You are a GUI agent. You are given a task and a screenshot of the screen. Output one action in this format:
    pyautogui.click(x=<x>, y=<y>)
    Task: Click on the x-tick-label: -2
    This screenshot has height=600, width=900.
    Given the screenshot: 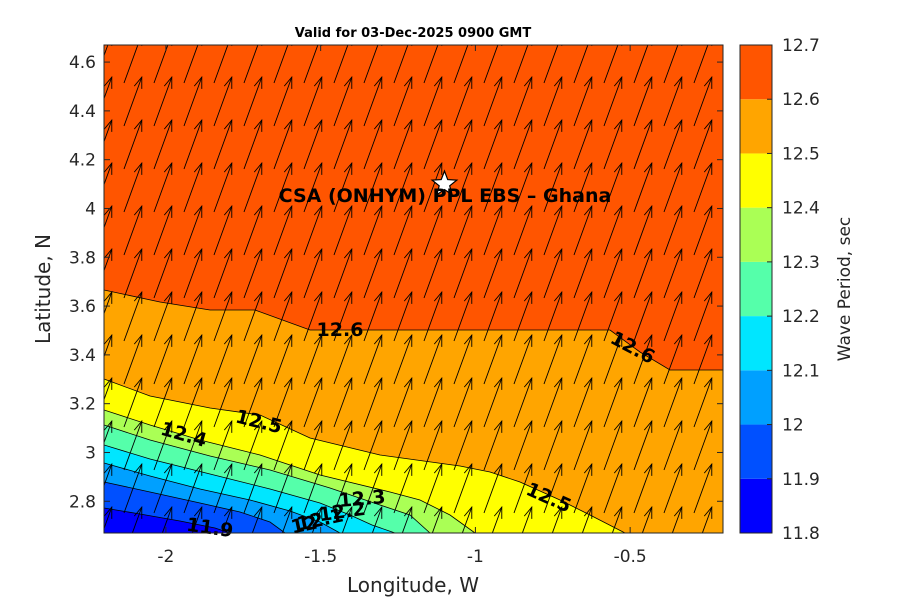 What is the action you would take?
    pyautogui.click(x=165, y=557)
    